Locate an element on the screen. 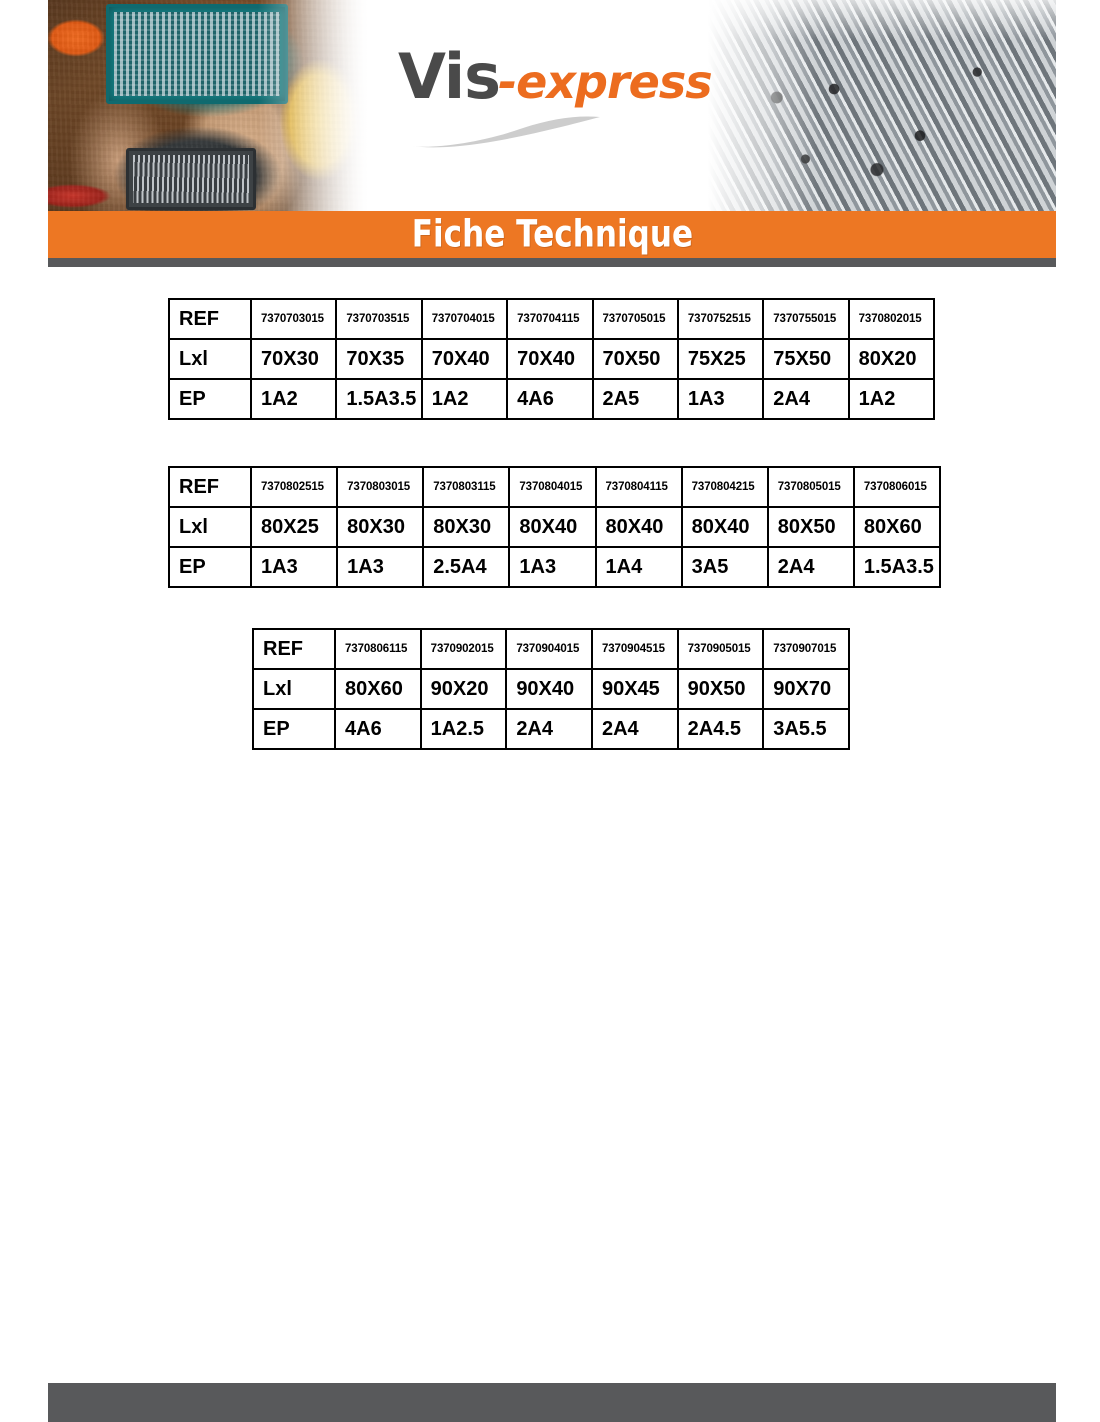  cell-lxl: 75X25 is located at coordinates (720, 359).